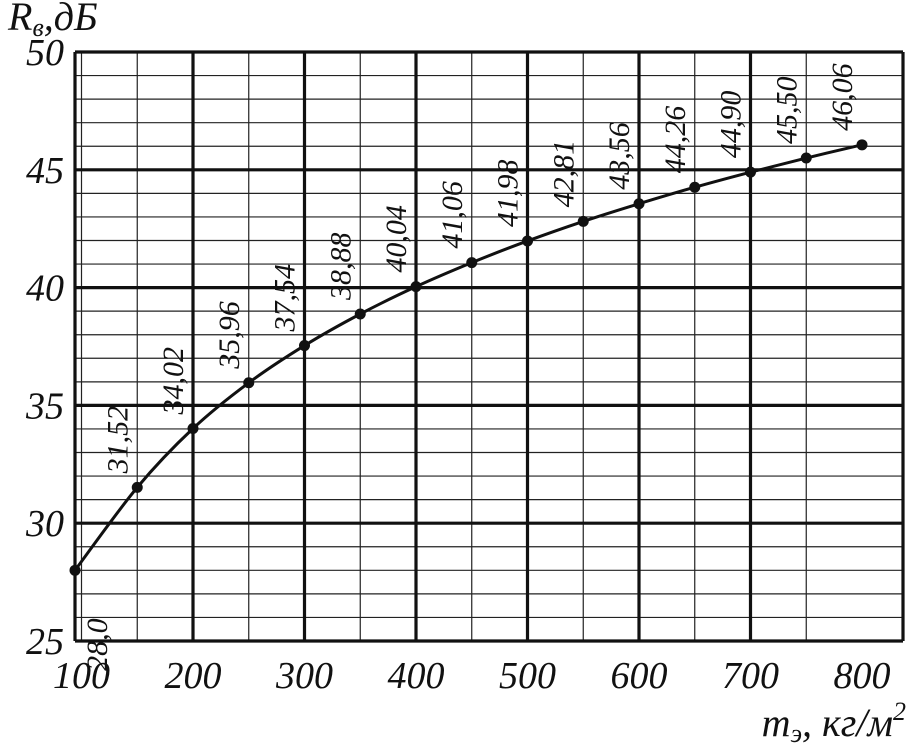  I want to click on y-tick-labels: 25 30 35 40 45 50, so click(44, 347).